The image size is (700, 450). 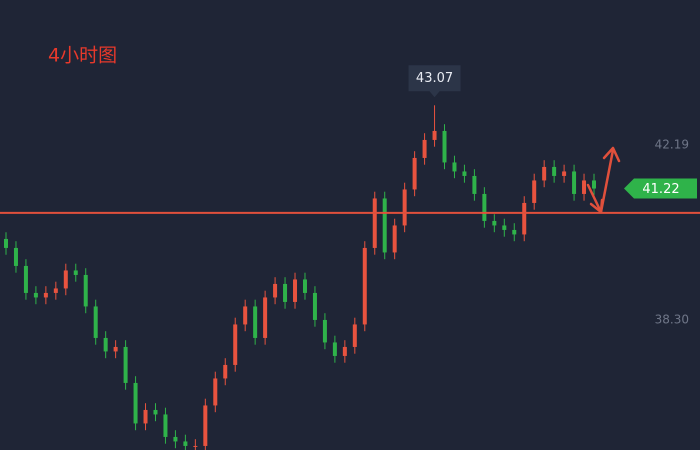 I want to click on last-price-label: 41.22, so click(x=660, y=189).